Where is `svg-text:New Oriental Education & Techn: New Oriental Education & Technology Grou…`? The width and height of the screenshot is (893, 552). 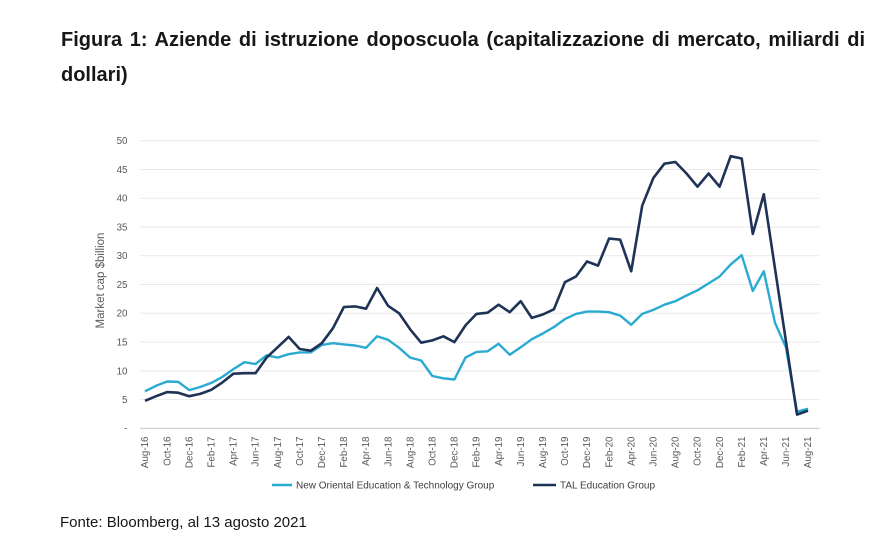 svg-text:New Oriental Education & Techn: New Oriental Education & Technology Grou… is located at coordinates (395, 486).